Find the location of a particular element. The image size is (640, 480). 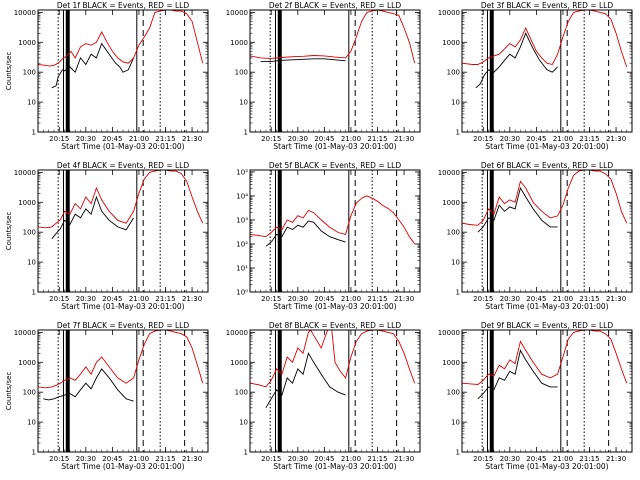

y-tick-label: 10⁵ is located at coordinates (242, 172).